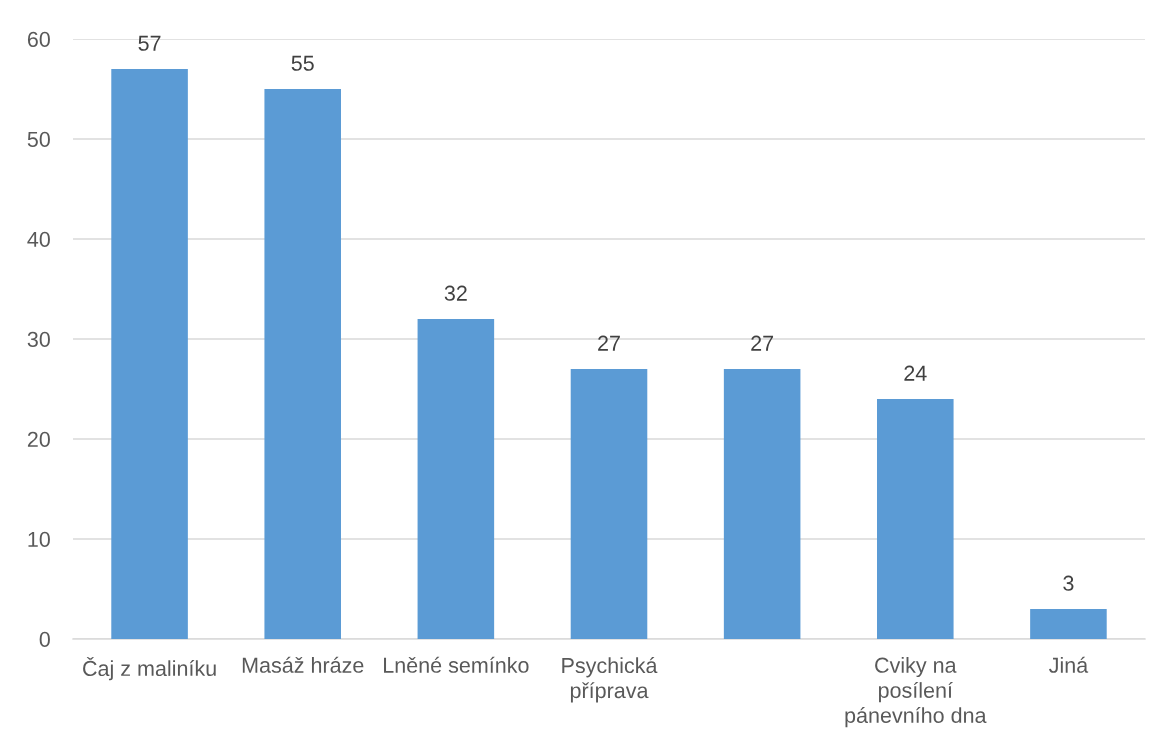 This screenshot has height=751, width=1162. I want to click on y-tick-label: 50, so click(38, 139).